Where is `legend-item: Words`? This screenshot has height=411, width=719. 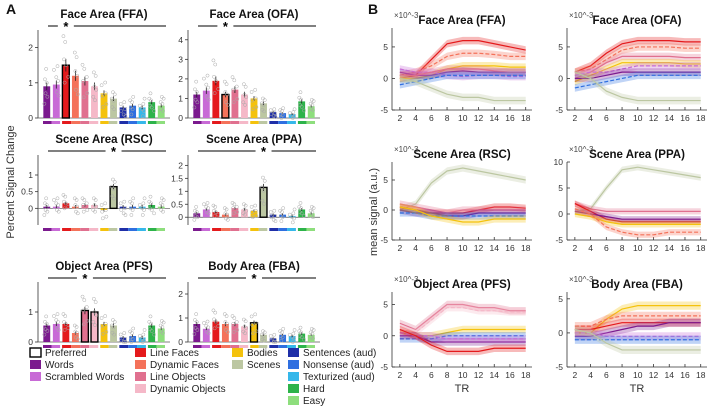 legend-item: Words is located at coordinates (52, 365).